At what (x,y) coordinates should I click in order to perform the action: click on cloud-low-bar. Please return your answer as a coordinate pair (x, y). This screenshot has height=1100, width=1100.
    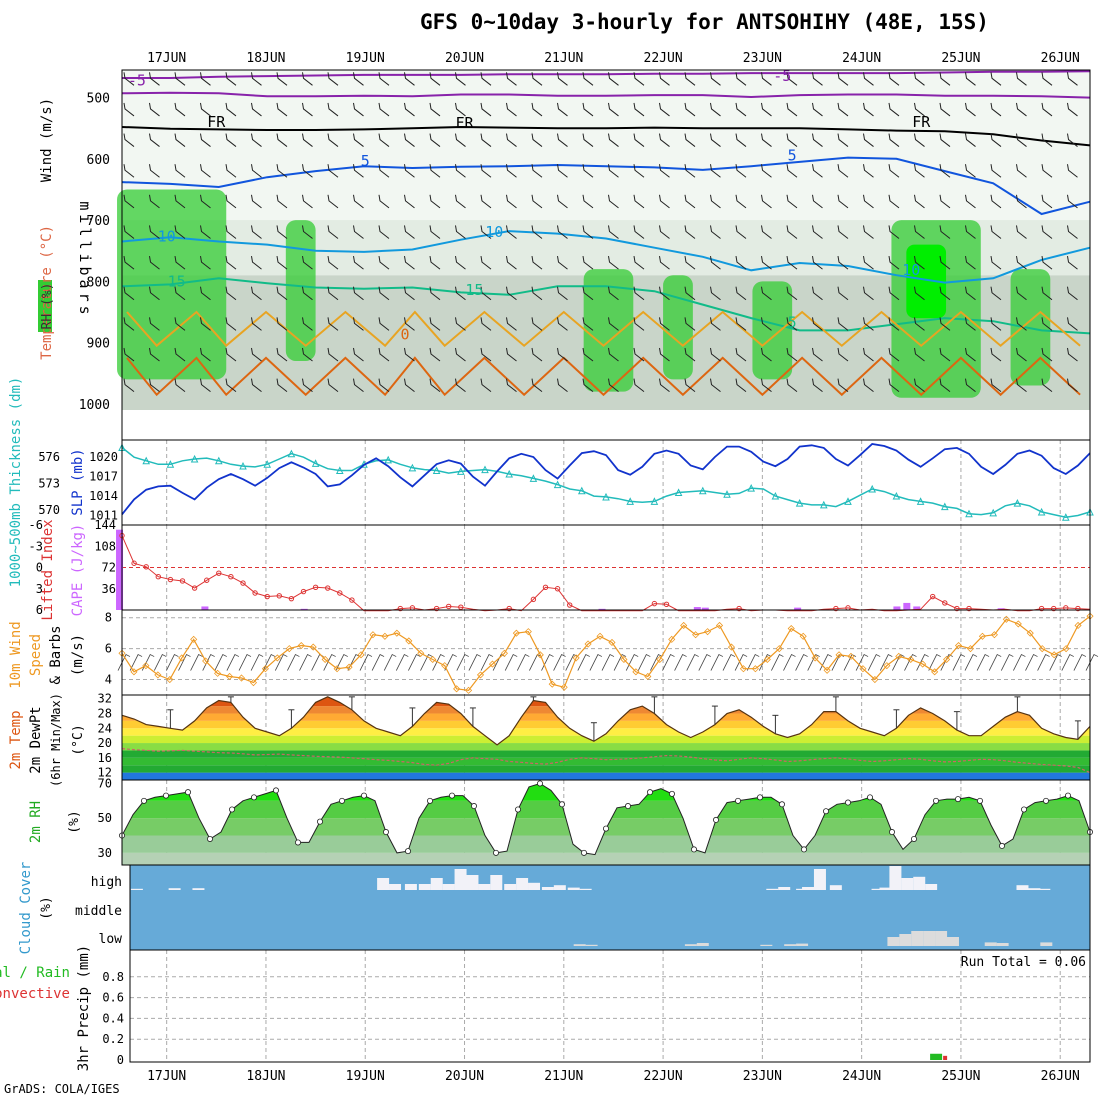
    Looking at the image, I should click on (941, 938).